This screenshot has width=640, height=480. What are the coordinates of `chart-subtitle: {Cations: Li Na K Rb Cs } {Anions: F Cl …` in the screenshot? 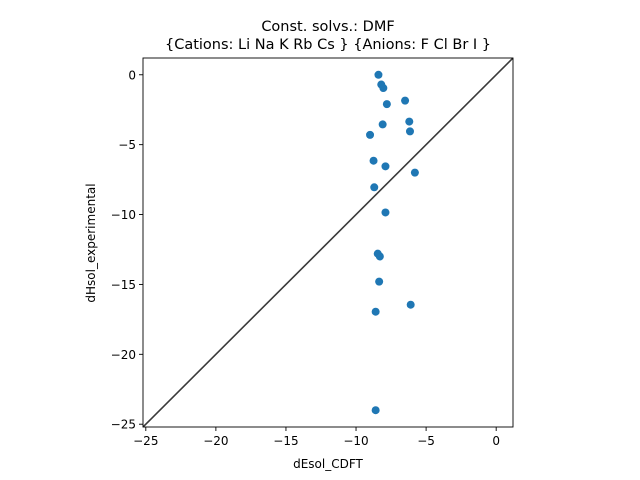 It's located at (328, 45).